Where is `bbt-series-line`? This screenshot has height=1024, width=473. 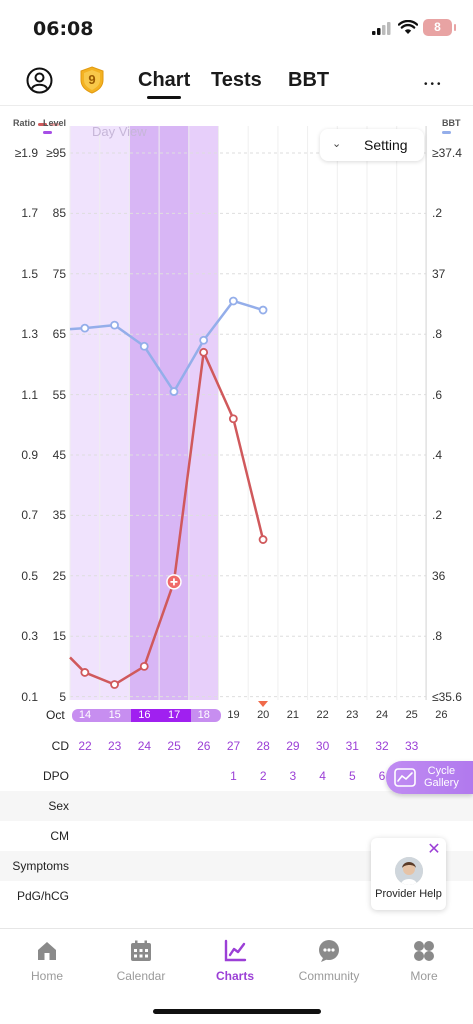
bbt-series-line is located at coordinates (166, 346).